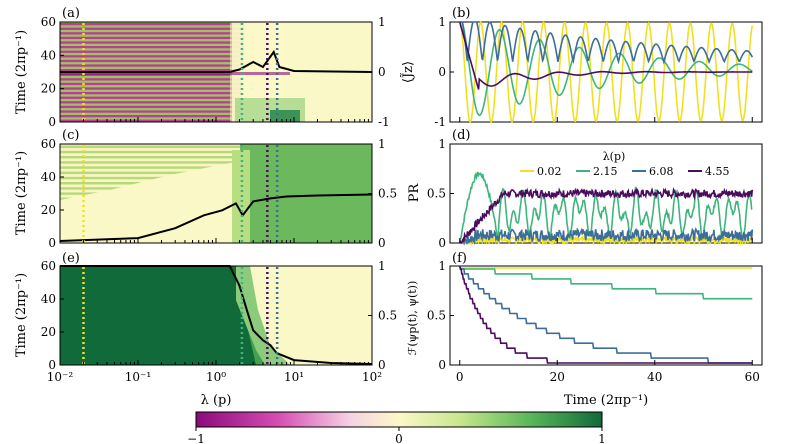 The image size is (800, 444). I want to click on panel-a: (a) 0 20 40 60 -1 0 1 Time (2πp⁻¹), so click(202, 67).